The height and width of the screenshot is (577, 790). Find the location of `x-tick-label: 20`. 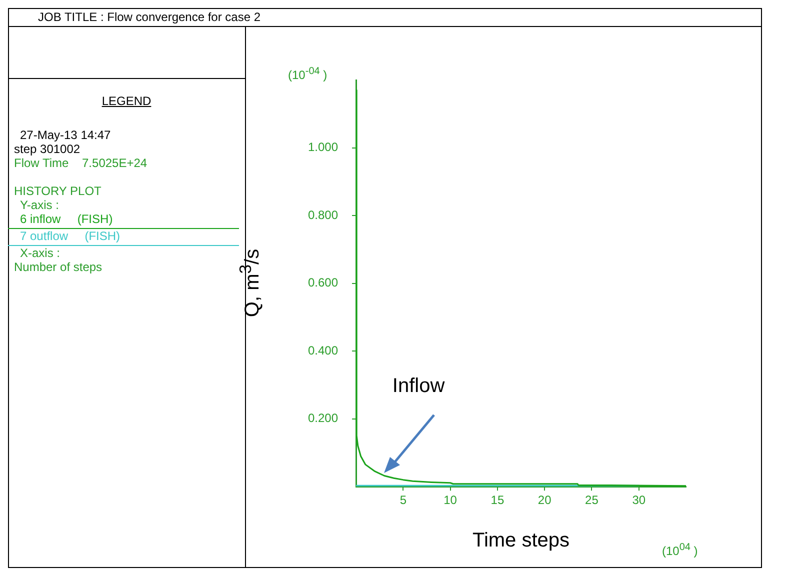

x-tick-label: 20 is located at coordinates (545, 500).